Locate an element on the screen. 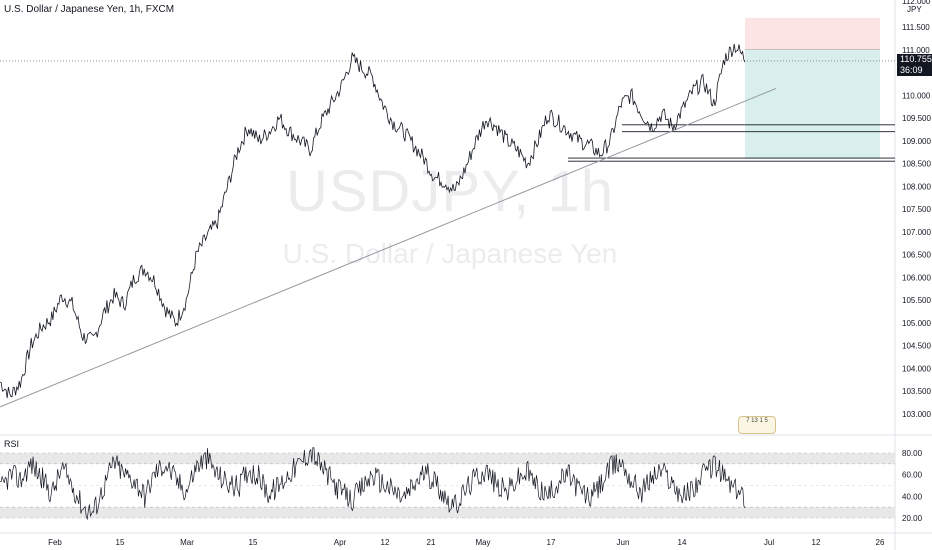 This screenshot has height=550, width=932. price-axis-tick-label: 105.500 is located at coordinates (916, 300).